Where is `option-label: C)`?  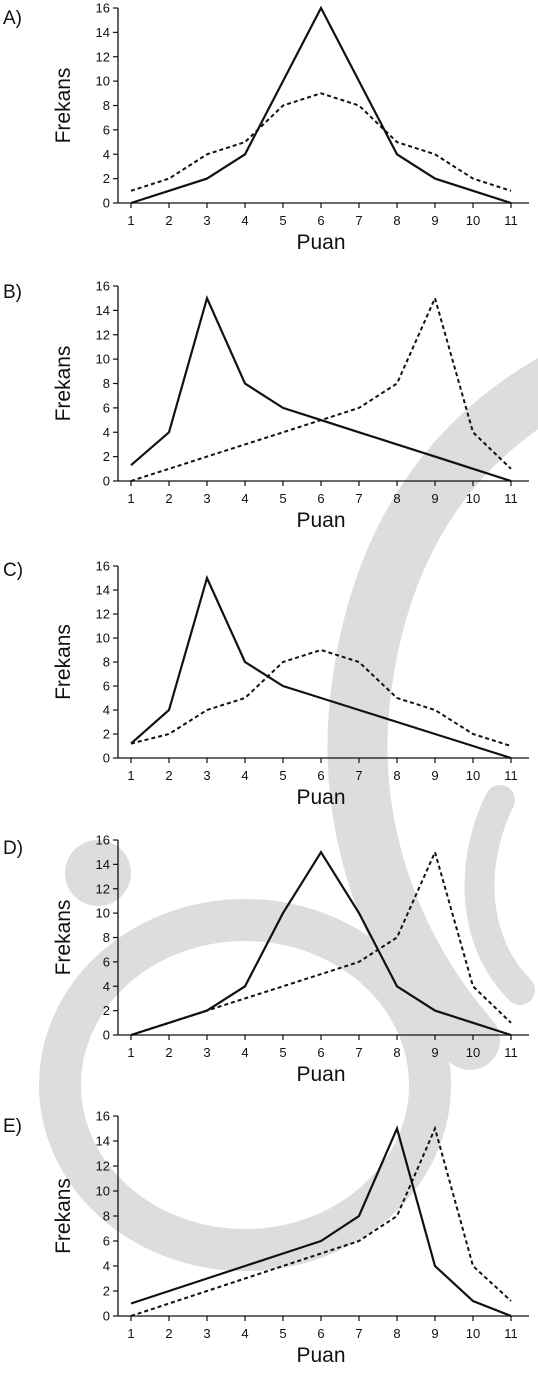 option-label: C) is located at coordinates (13, 570).